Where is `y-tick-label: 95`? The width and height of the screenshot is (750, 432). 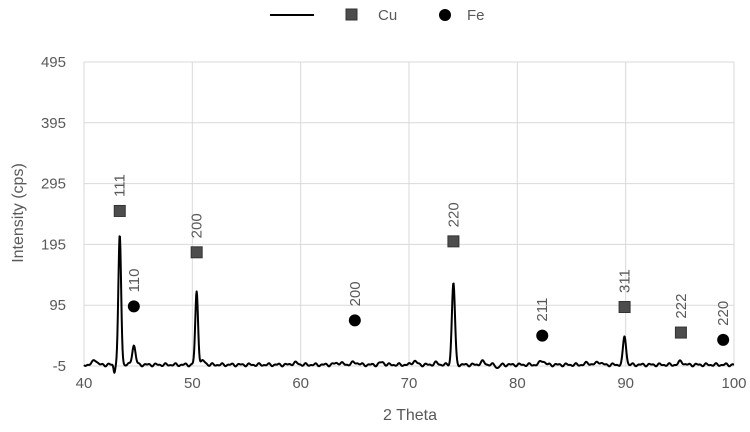
y-tick-label: 95 is located at coordinates (57, 305).